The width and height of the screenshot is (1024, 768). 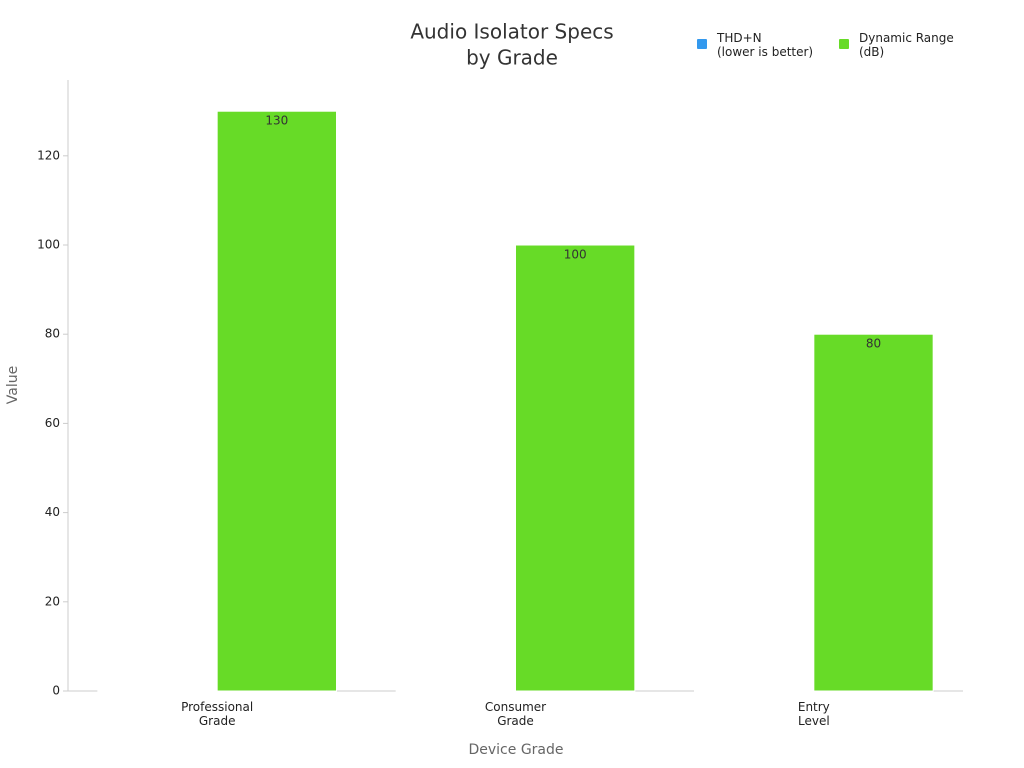 I want to click on value-label: 80, so click(x=873, y=344).